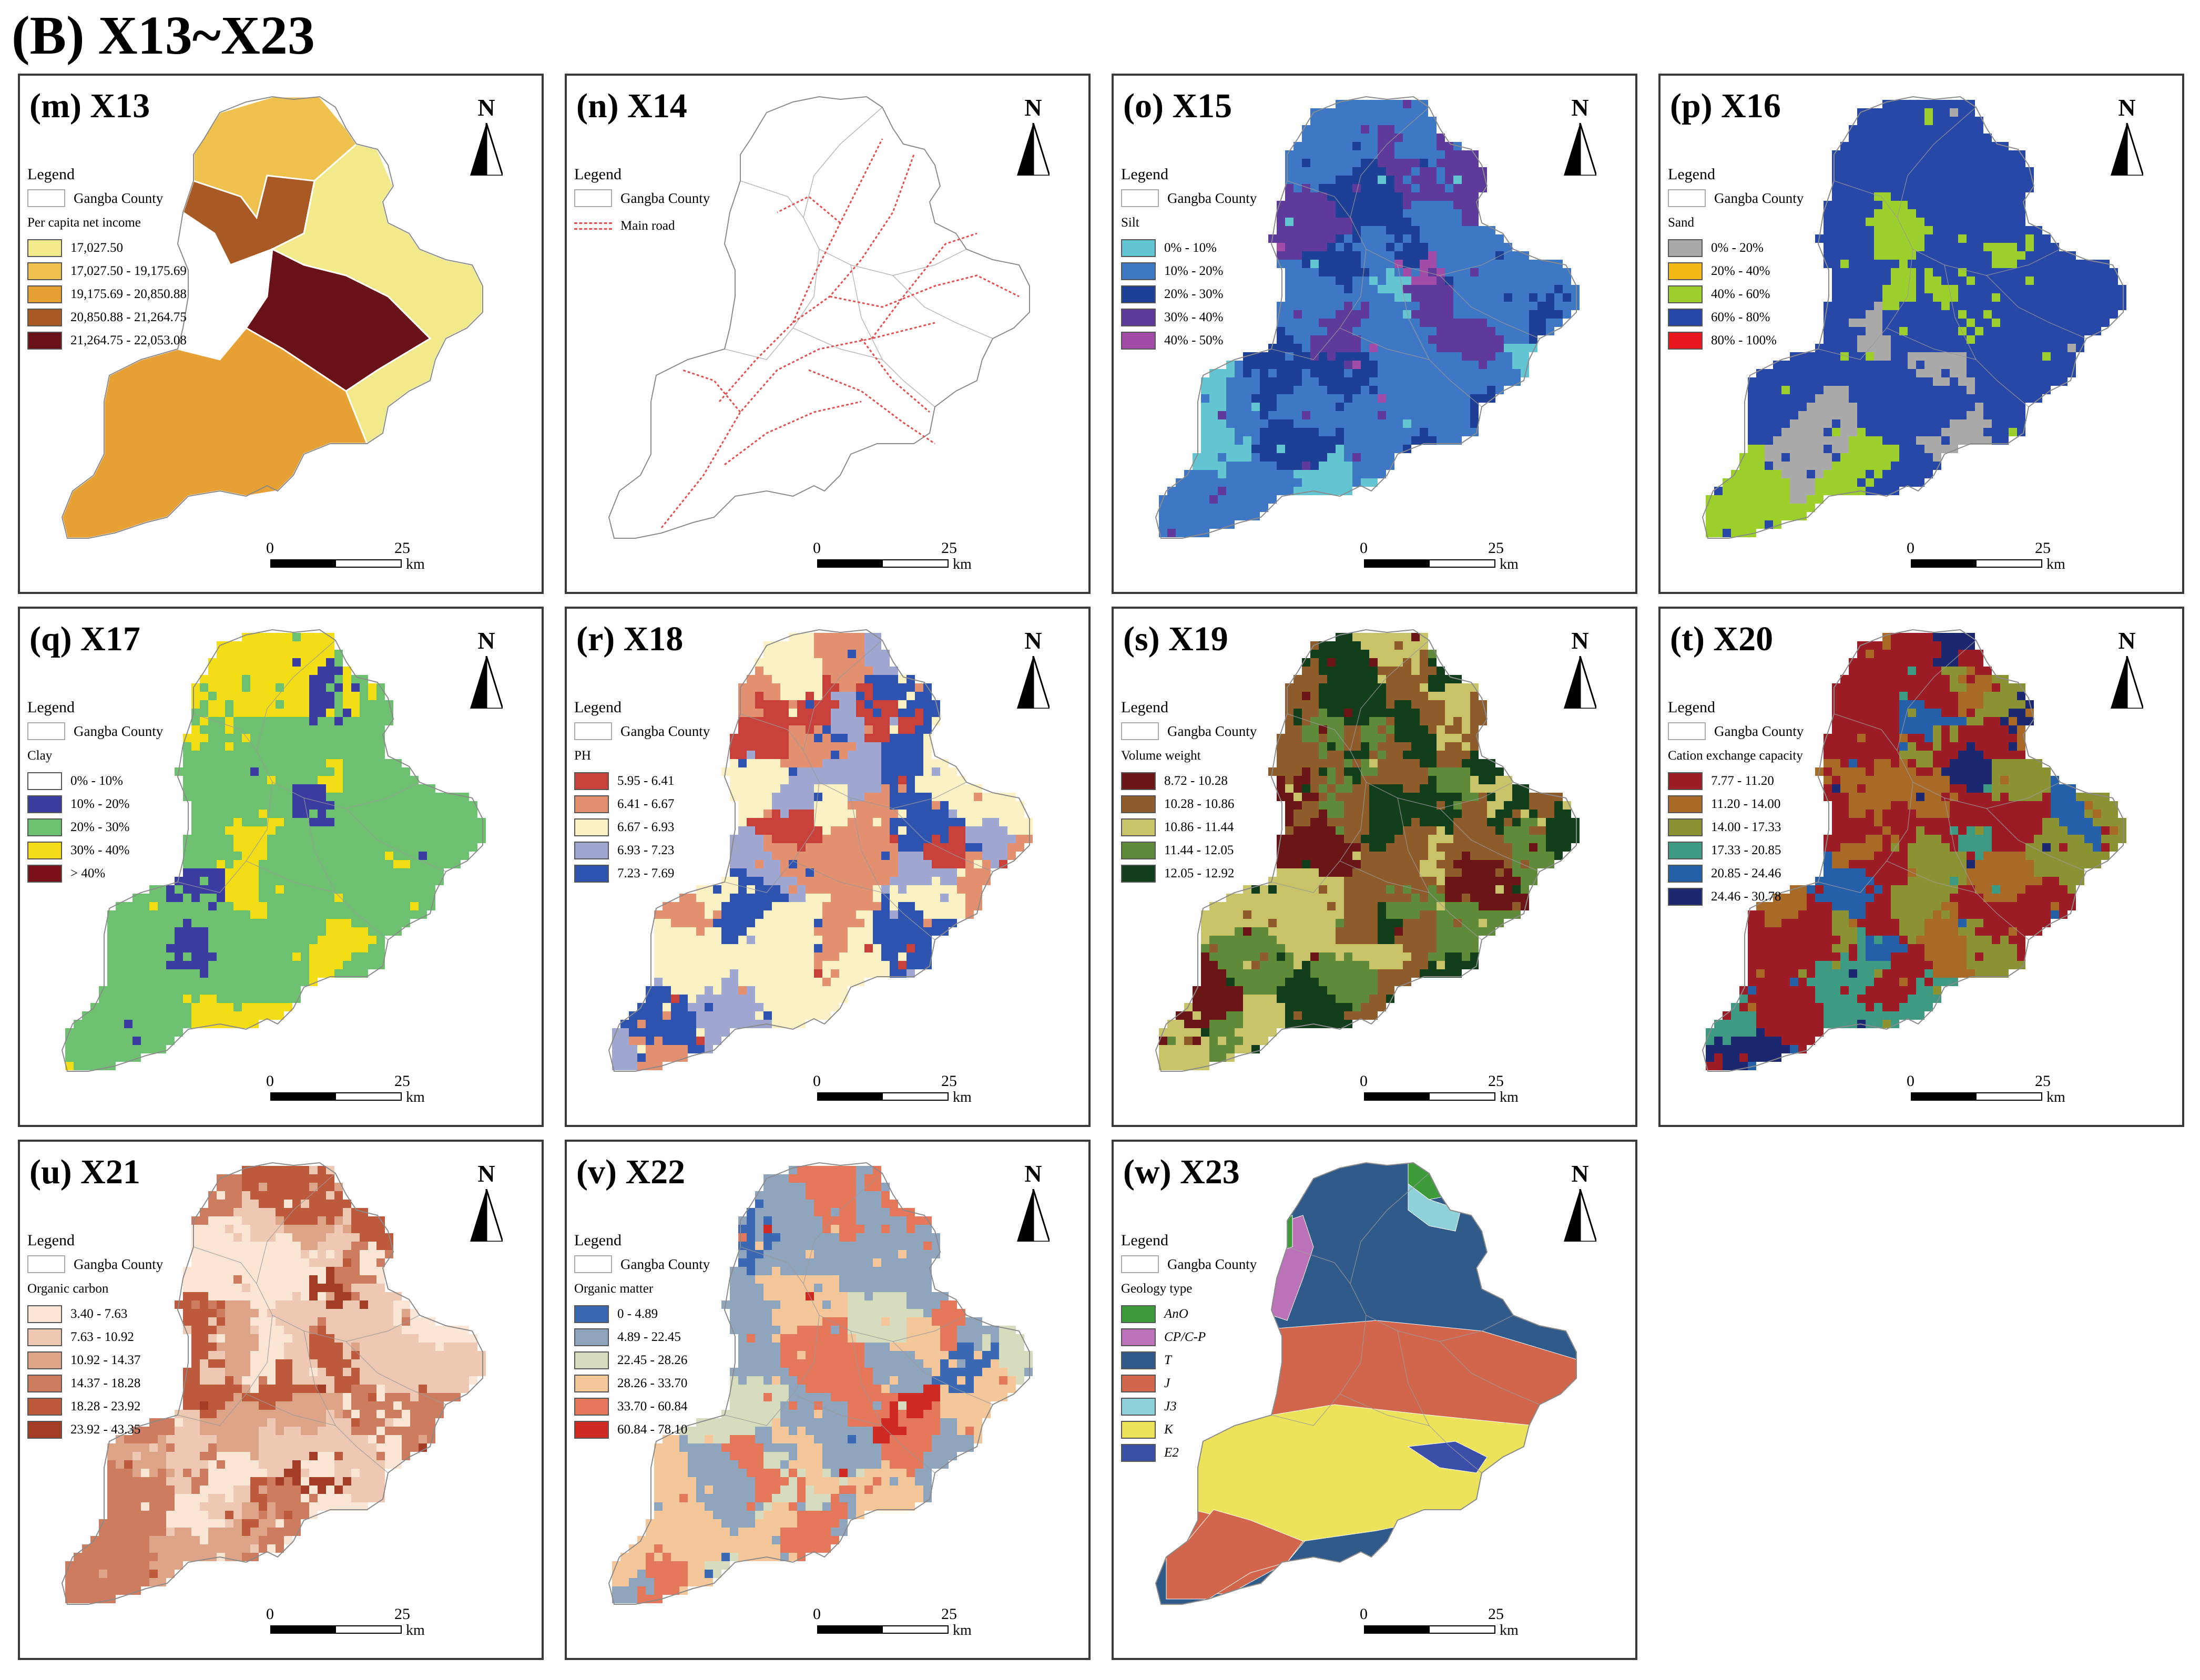 This screenshot has height=1680, width=2200. What do you see at coordinates (486, 670) in the screenshot?
I see `north-arrow-icon: N` at bounding box center [486, 670].